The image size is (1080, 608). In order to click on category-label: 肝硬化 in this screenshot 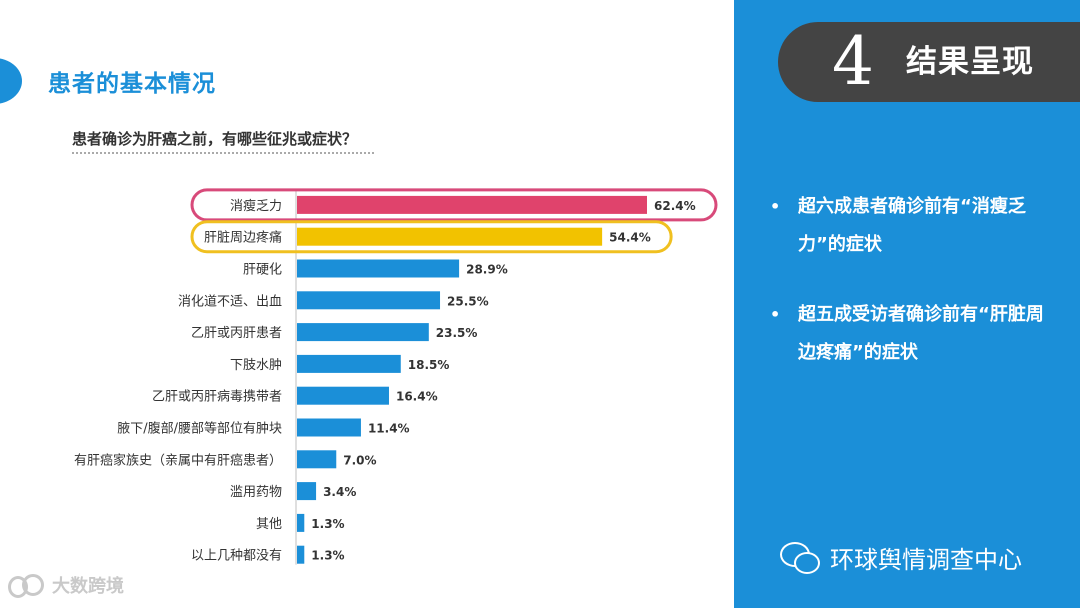, I will do `click(262, 270)`.